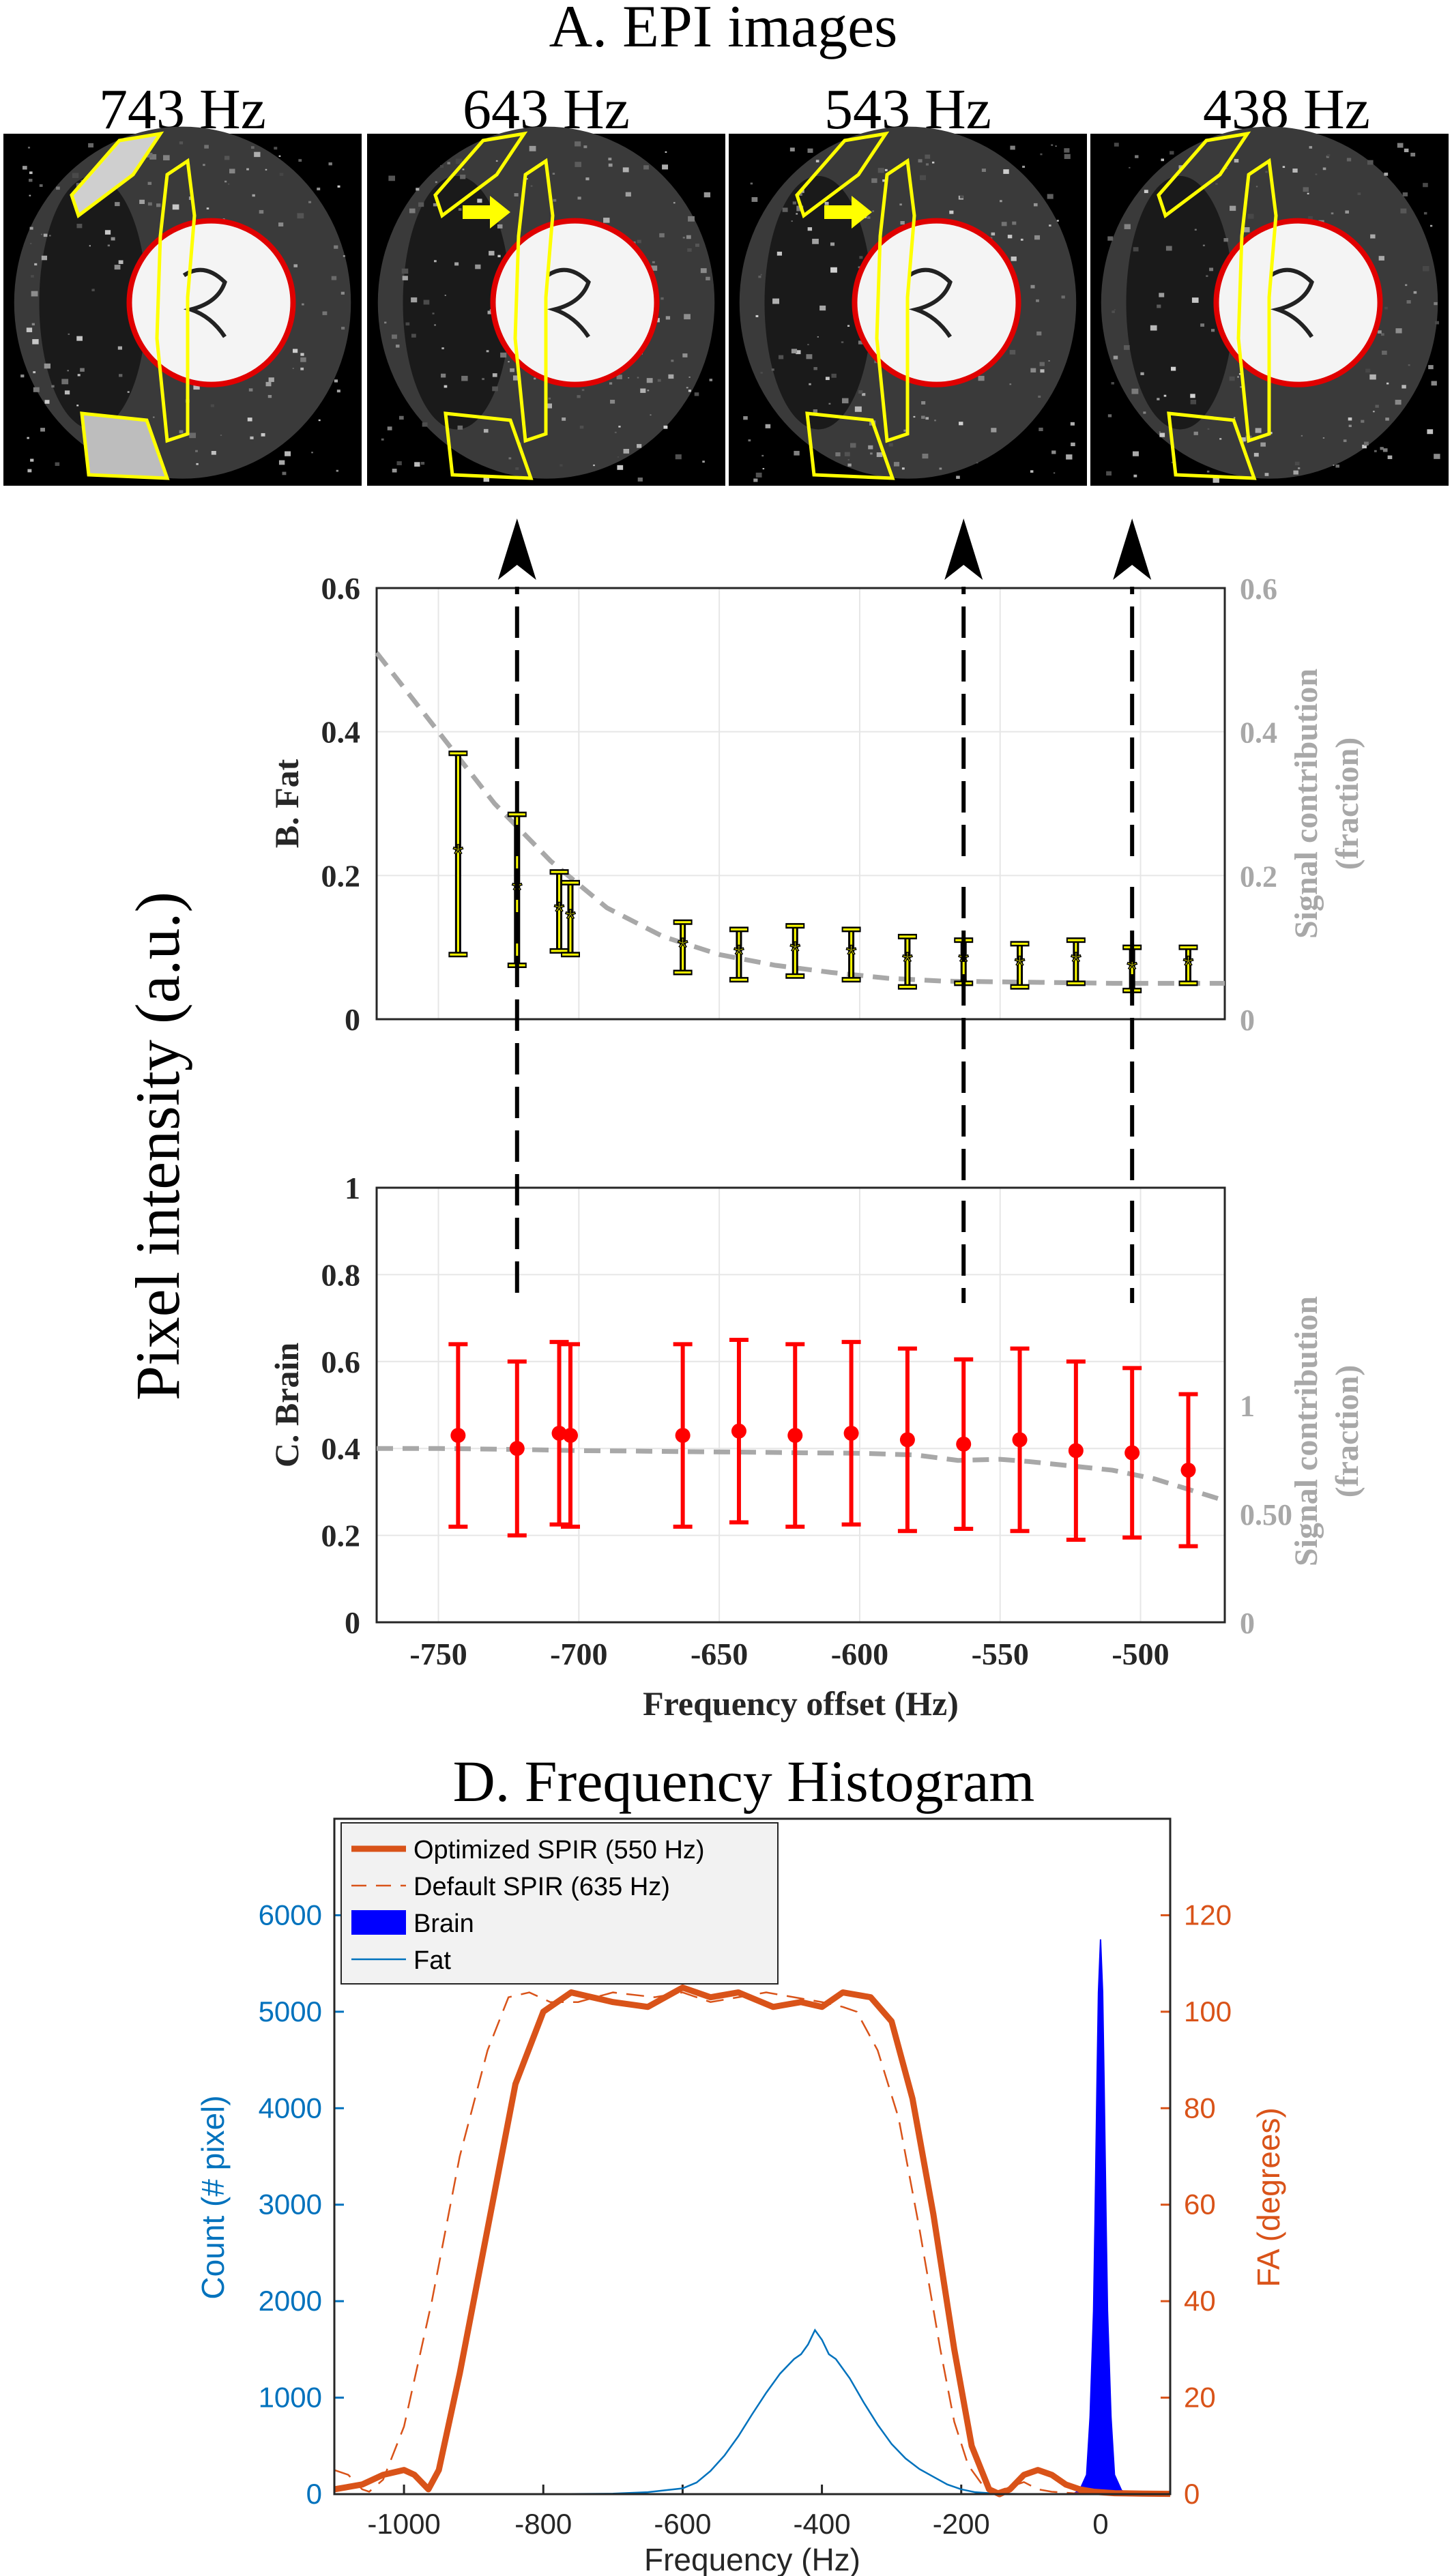 The image size is (1452, 2576). Describe the element at coordinates (961, 2524) in the screenshot. I see `x-tick-label: -200` at that location.